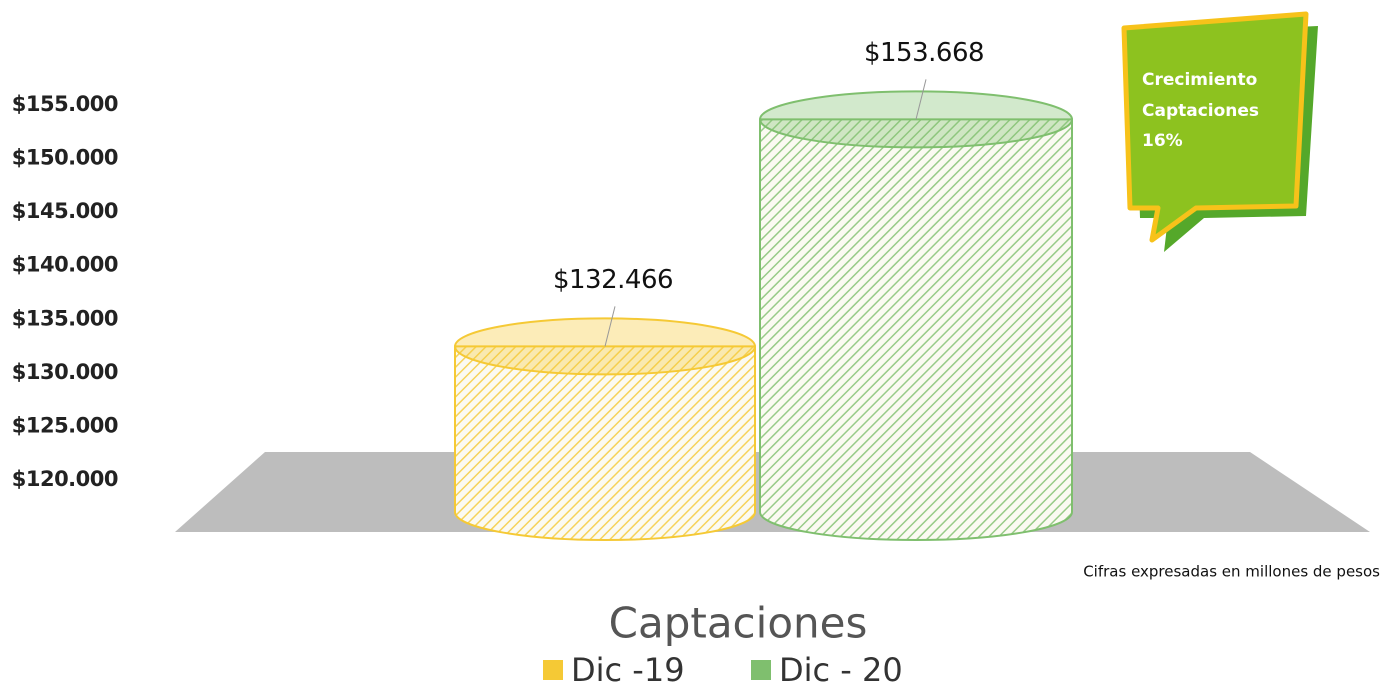 The height and width of the screenshot is (700, 1396). I want to click on annotation-line: Captaciones, so click(1200, 111).